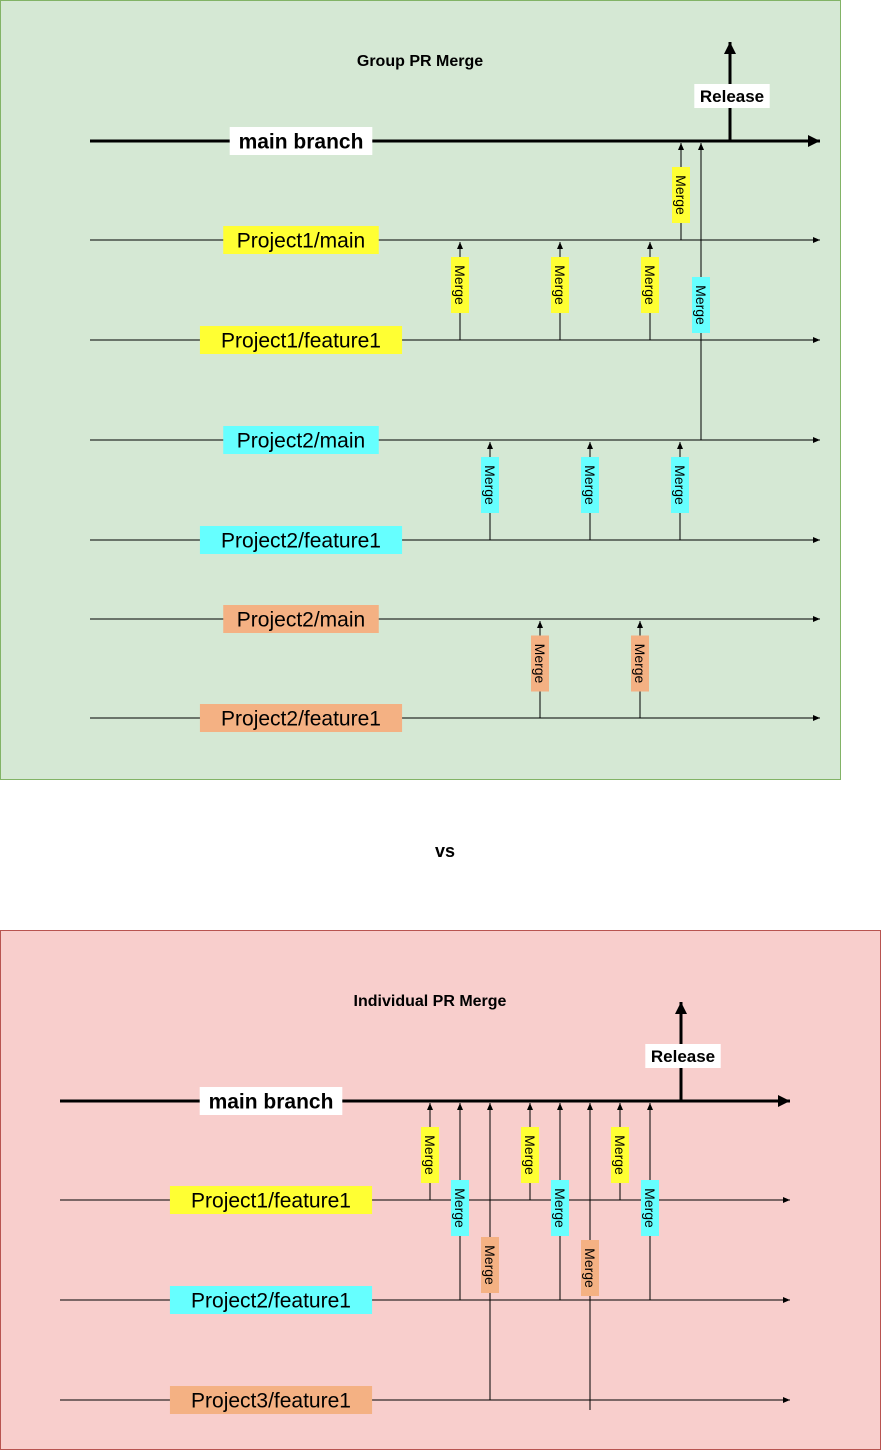 The image size is (881, 1451). Describe the element at coordinates (445, 851) in the screenshot. I see `vs-separator: vs` at that location.